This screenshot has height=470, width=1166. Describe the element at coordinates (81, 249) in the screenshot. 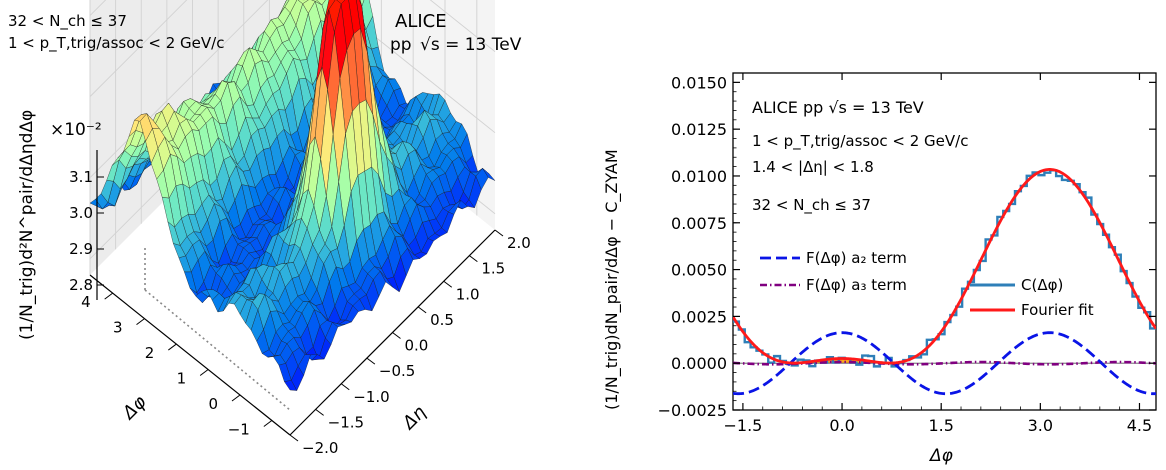

I see `z-tick-label: 2.9` at that location.